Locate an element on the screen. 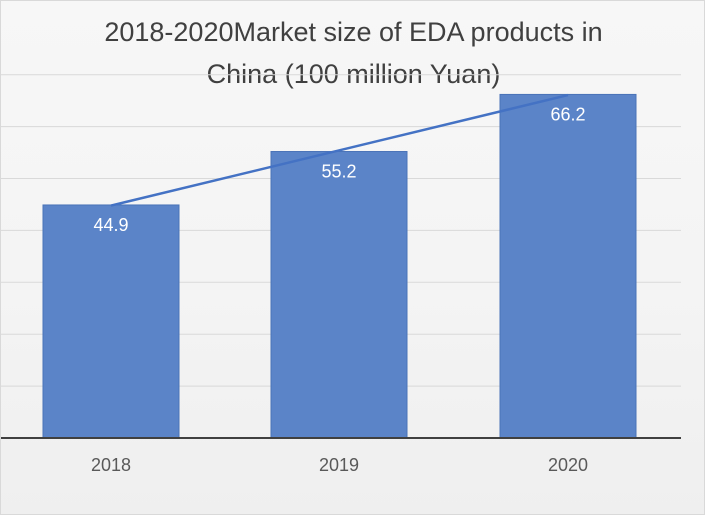 Image resolution: width=705 pixels, height=515 pixels. chart-title-line-2: China (100 million Yuan) is located at coordinates (353, 74).